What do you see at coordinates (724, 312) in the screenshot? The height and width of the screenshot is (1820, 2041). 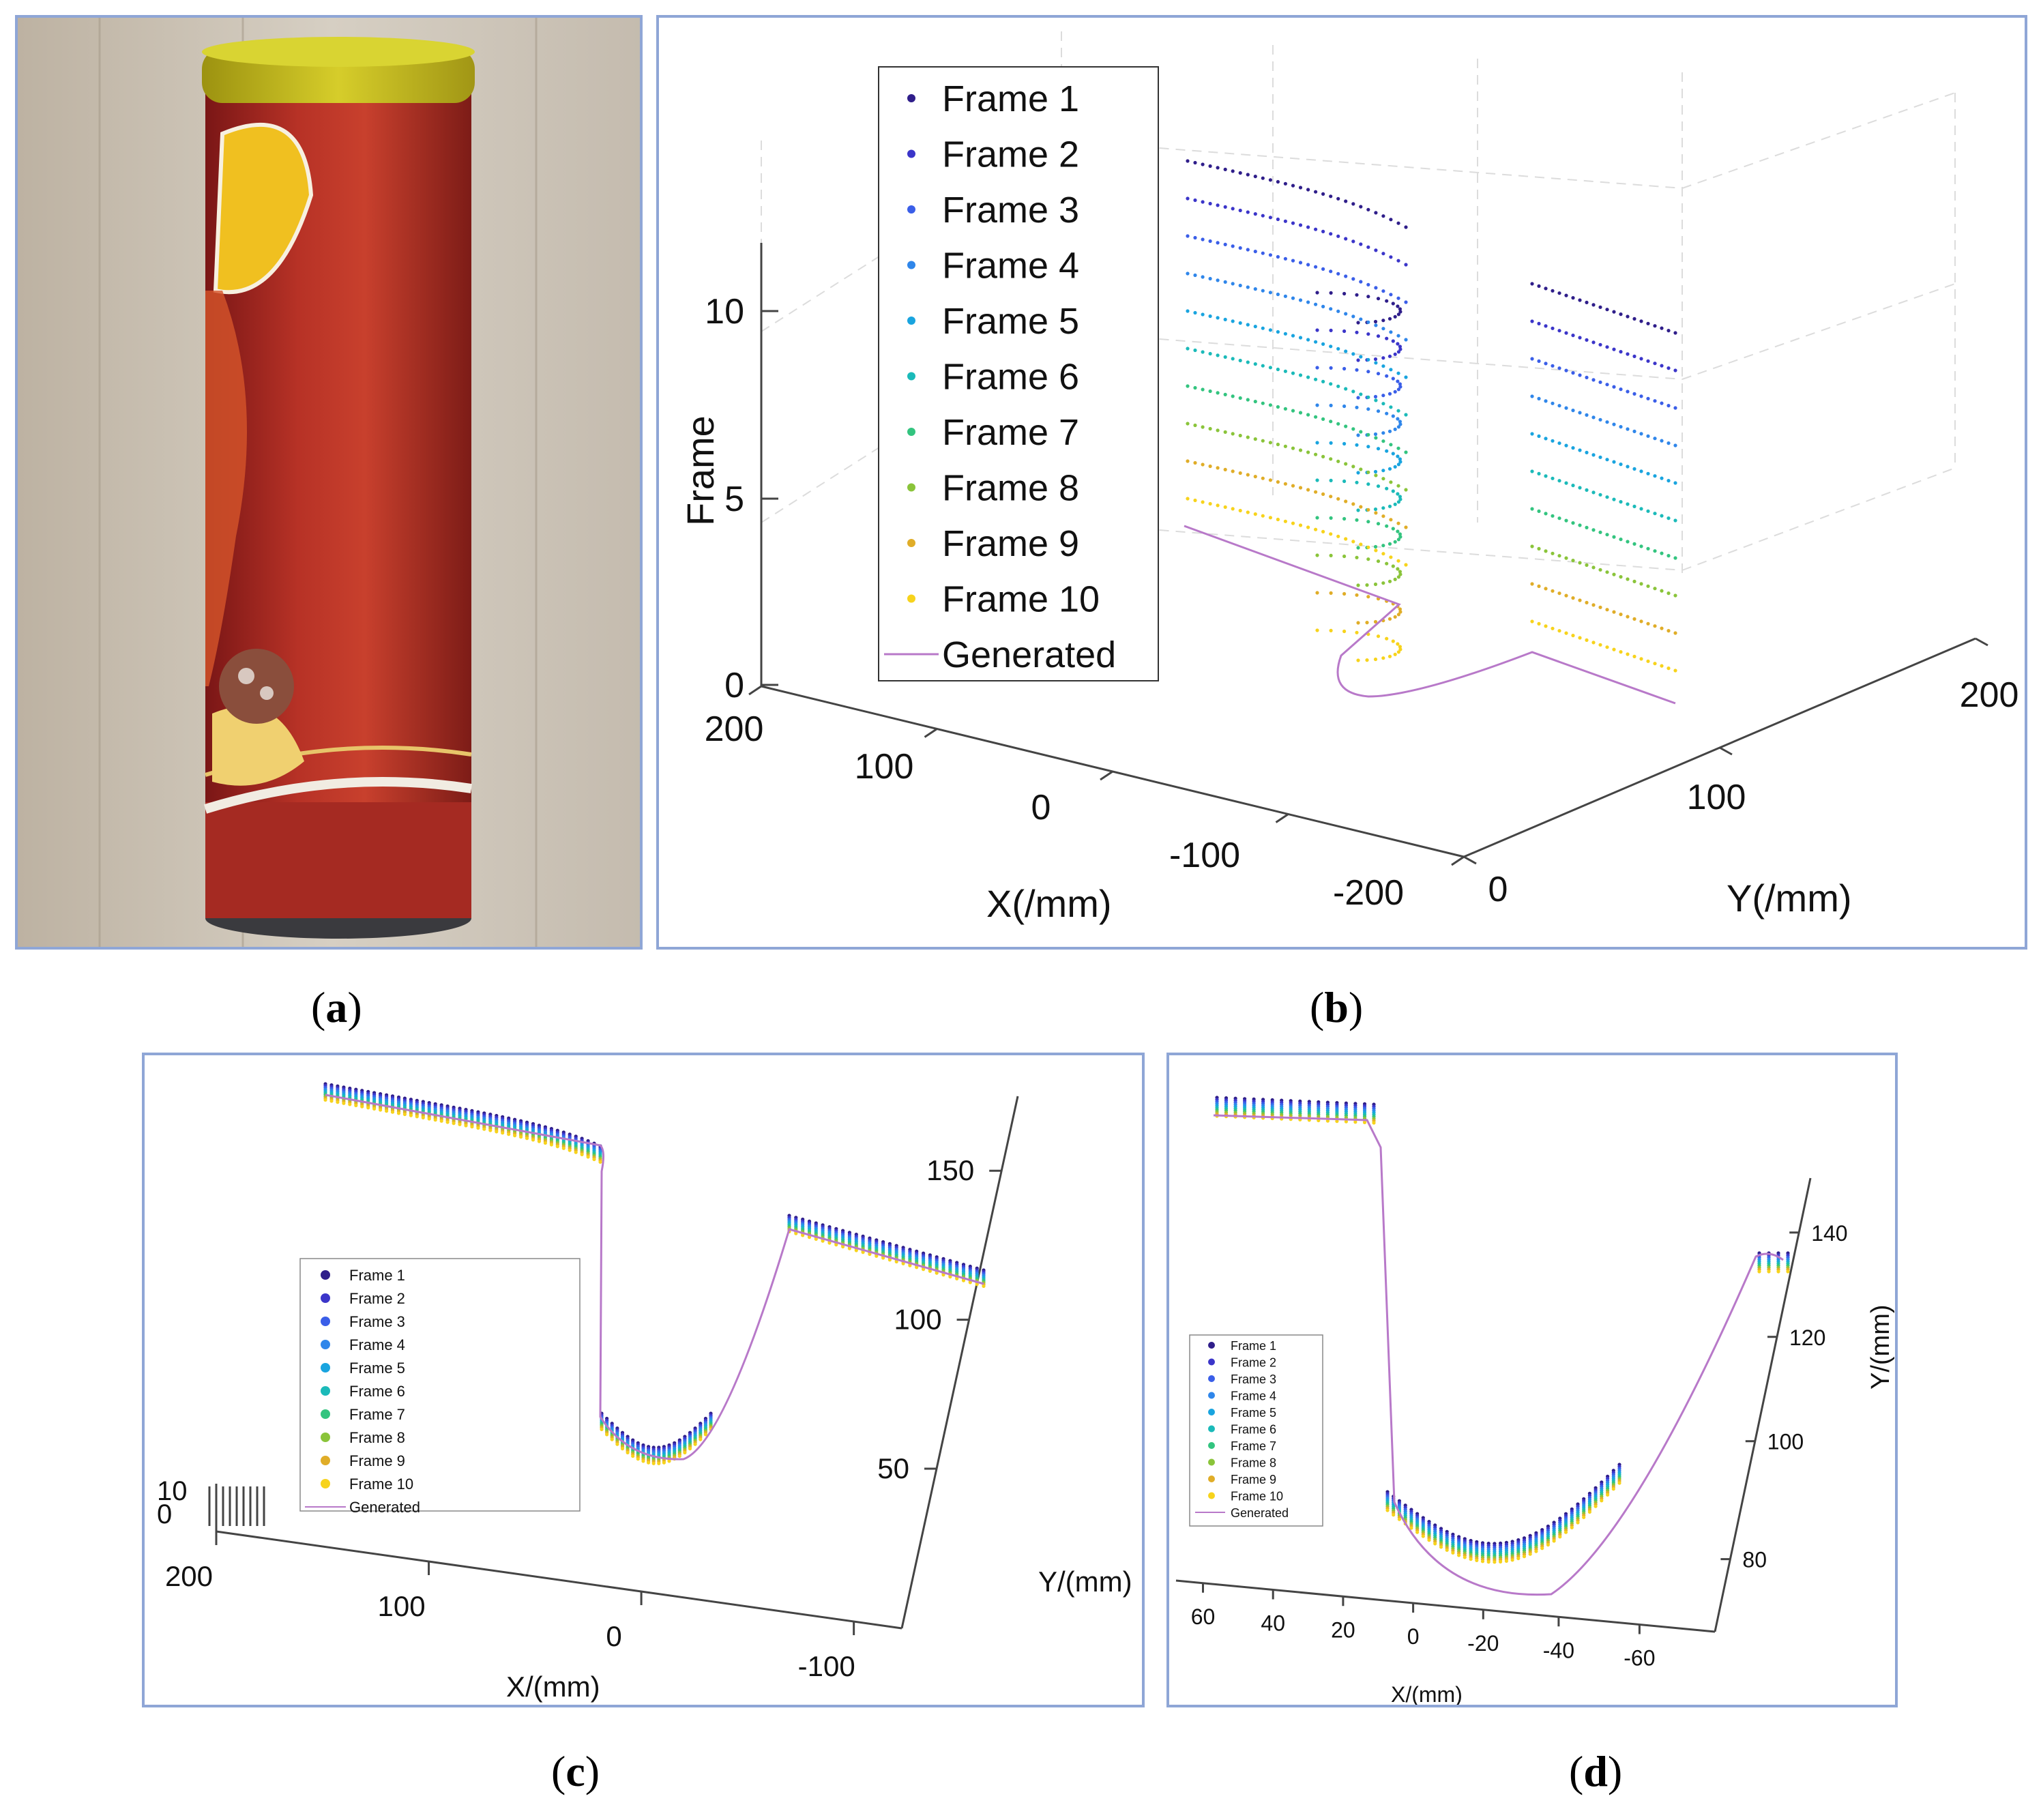 I see `z-tick-label-2: 10` at bounding box center [724, 312].